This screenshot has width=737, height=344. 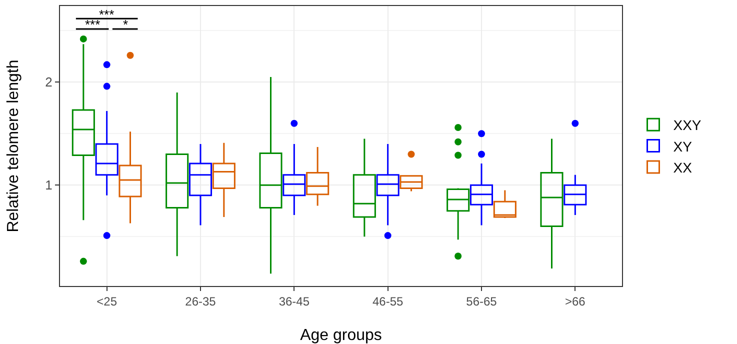 What do you see at coordinates (107, 301) in the screenshot?
I see `x-tick-label: <25` at bounding box center [107, 301].